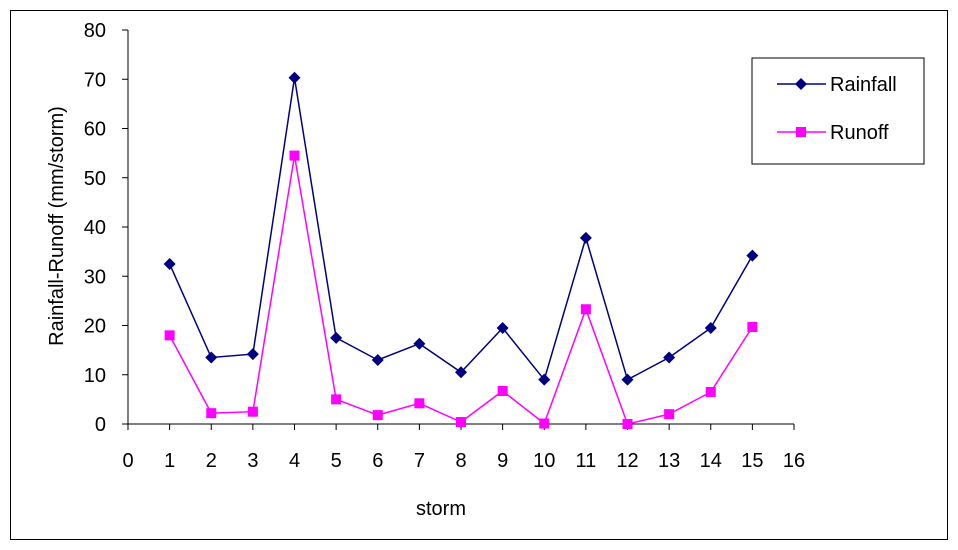  Describe the element at coordinates (544, 461) in the screenshot. I see `x-tick-label: 10` at that location.